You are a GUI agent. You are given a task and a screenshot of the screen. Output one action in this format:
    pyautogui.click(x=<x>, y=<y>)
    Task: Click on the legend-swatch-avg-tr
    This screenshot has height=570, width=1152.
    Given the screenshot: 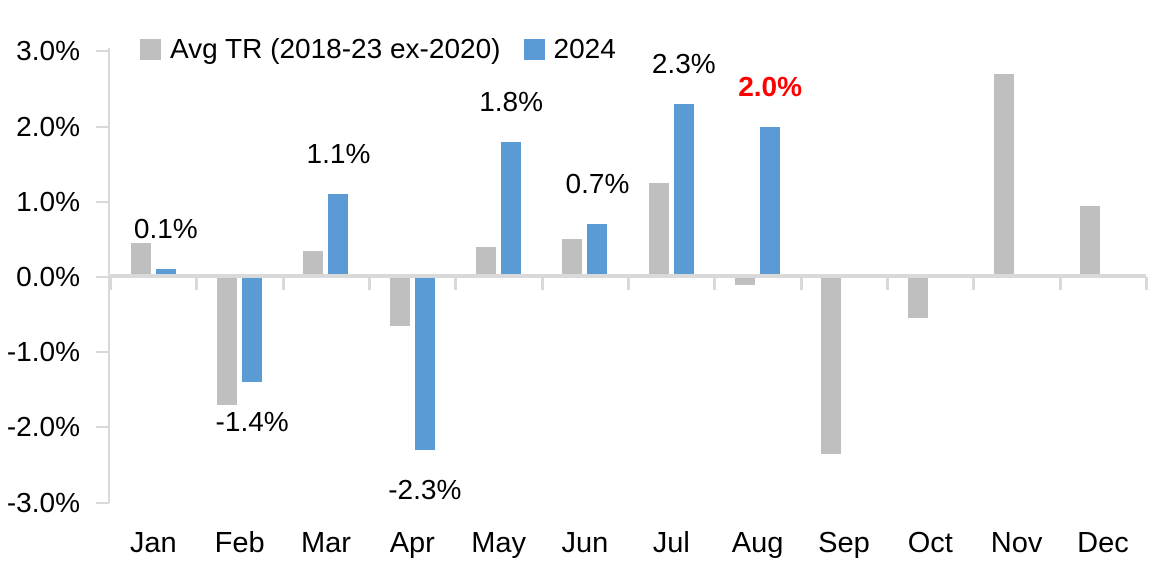 What is the action you would take?
    pyautogui.click(x=150, y=49)
    